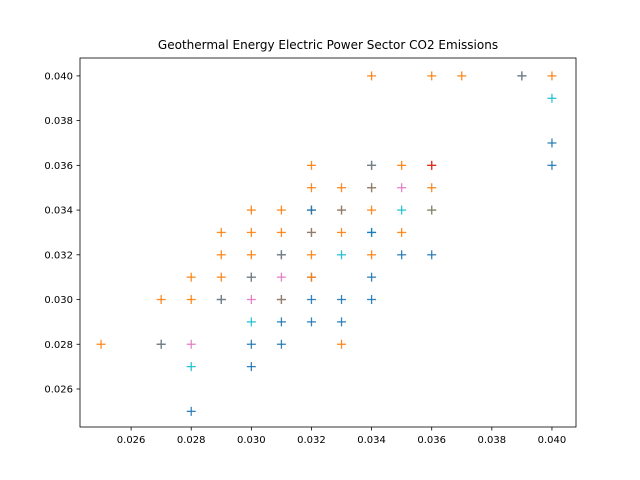  Describe the element at coordinates (62, 233) in the screenshot. I see `y-axis-ticks: 0.026 0.028 0.030 0.032 0.034 0.036 0.038 0.040` at that location.